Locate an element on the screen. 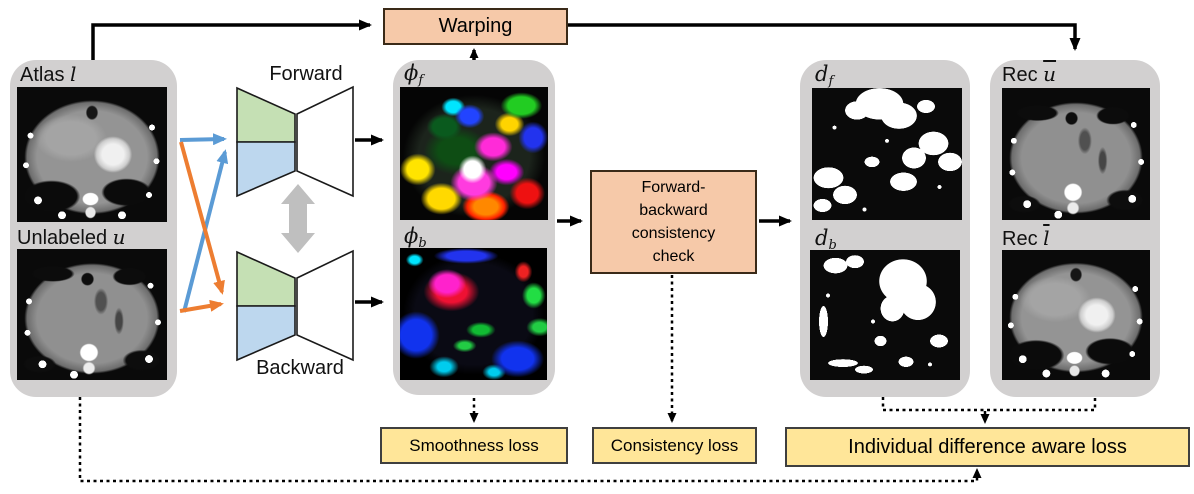 Image resolution: width=1194 pixels, height=494 pixels. arrow-warping-to-rec is located at coordinates (824, 37).